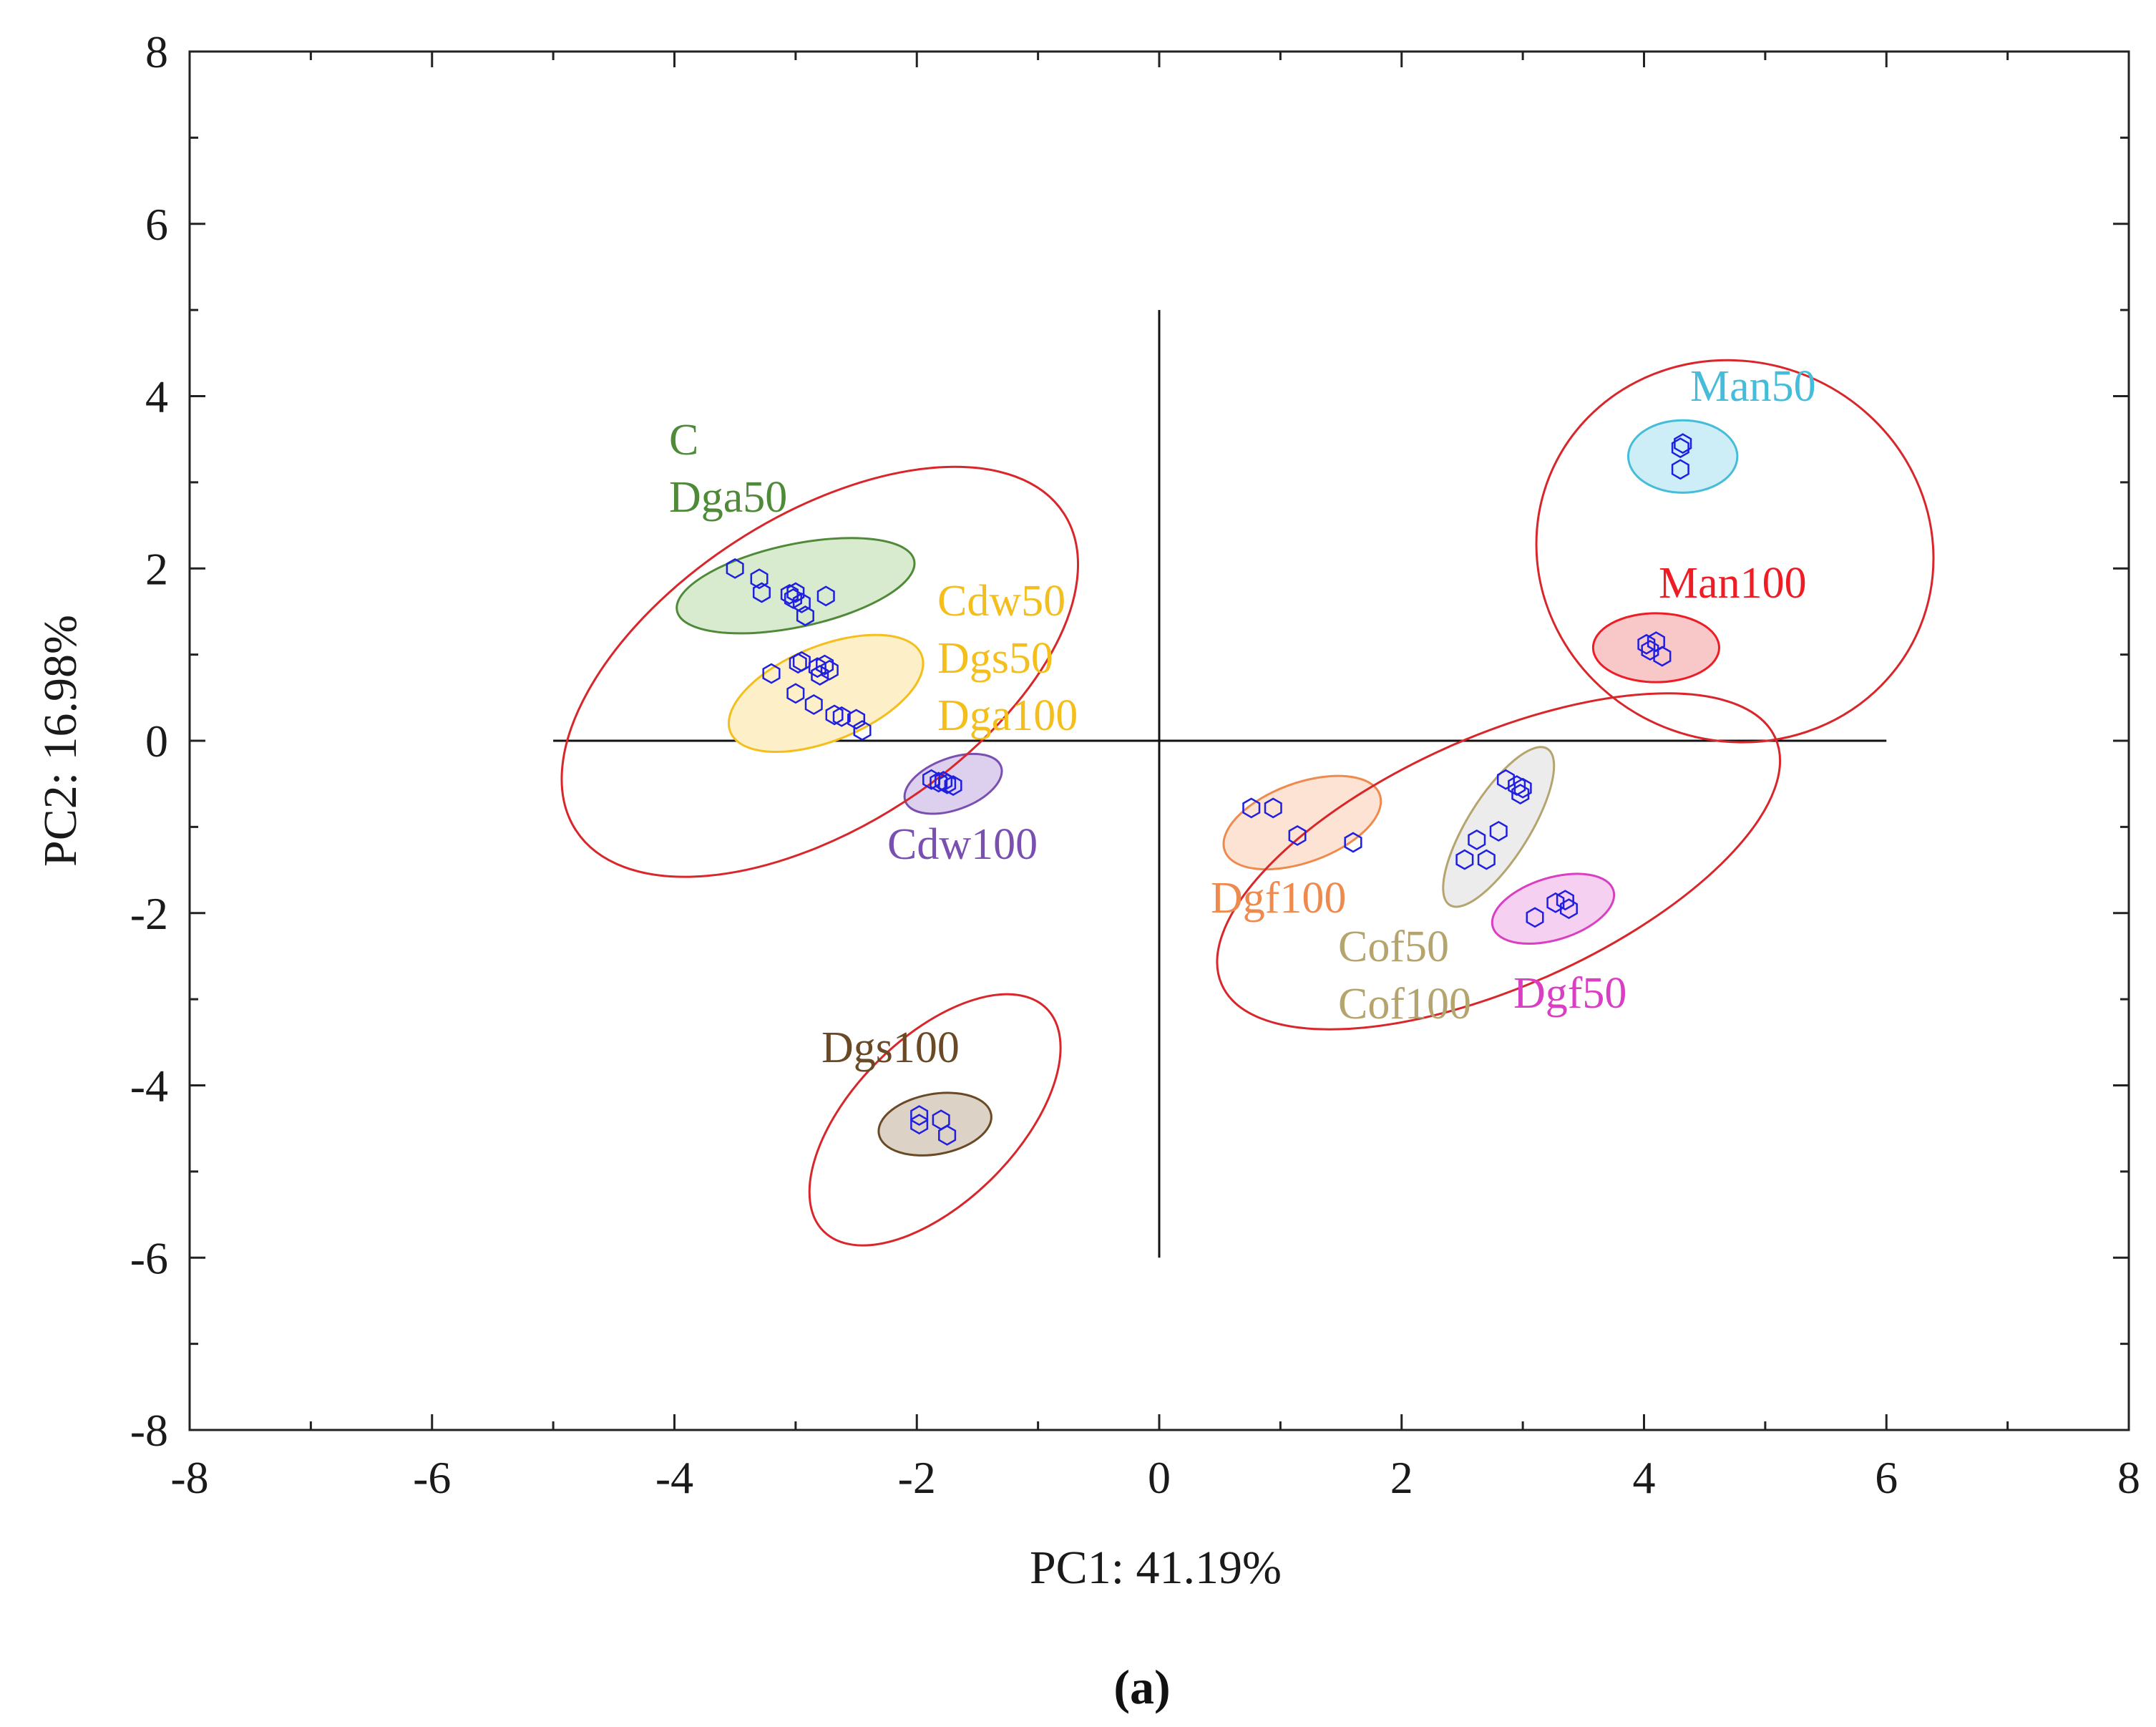  What do you see at coordinates (683, 440) in the screenshot?
I see `group-label-c: C` at bounding box center [683, 440].